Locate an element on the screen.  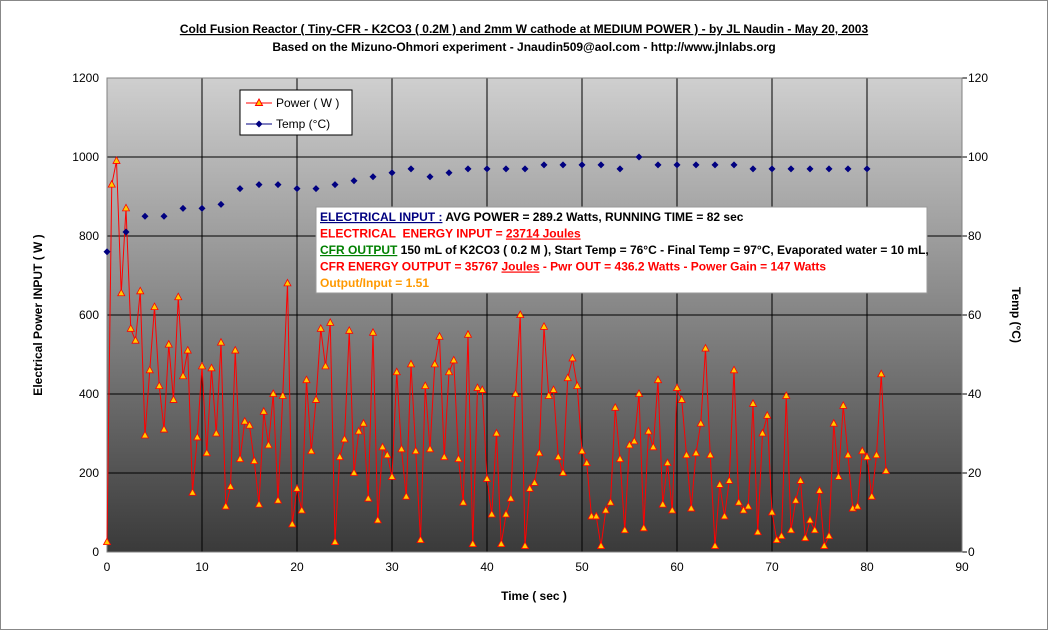
legend-box is located at coordinates (296, 112).